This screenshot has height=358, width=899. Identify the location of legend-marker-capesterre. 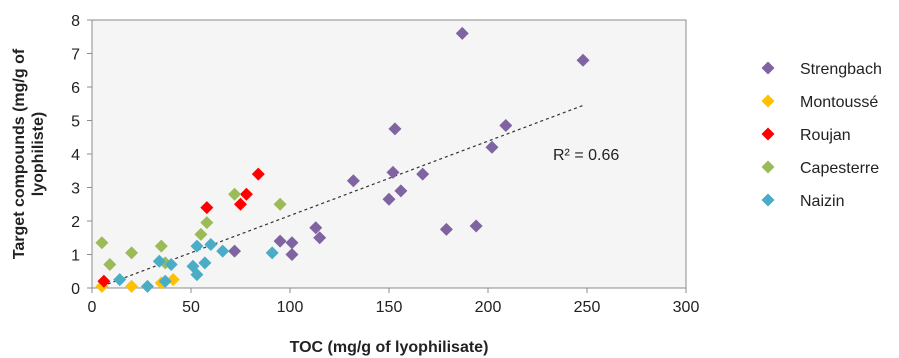
(768, 167).